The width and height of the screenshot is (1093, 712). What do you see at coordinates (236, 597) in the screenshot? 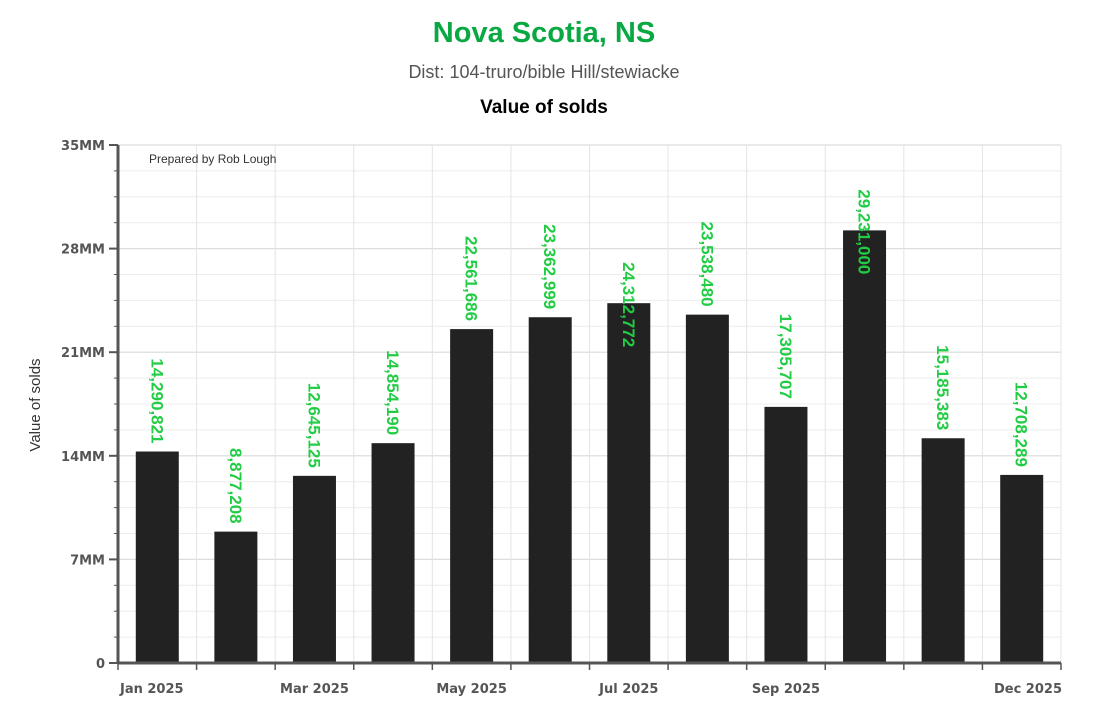
I see `bar-feb-2025` at bounding box center [236, 597].